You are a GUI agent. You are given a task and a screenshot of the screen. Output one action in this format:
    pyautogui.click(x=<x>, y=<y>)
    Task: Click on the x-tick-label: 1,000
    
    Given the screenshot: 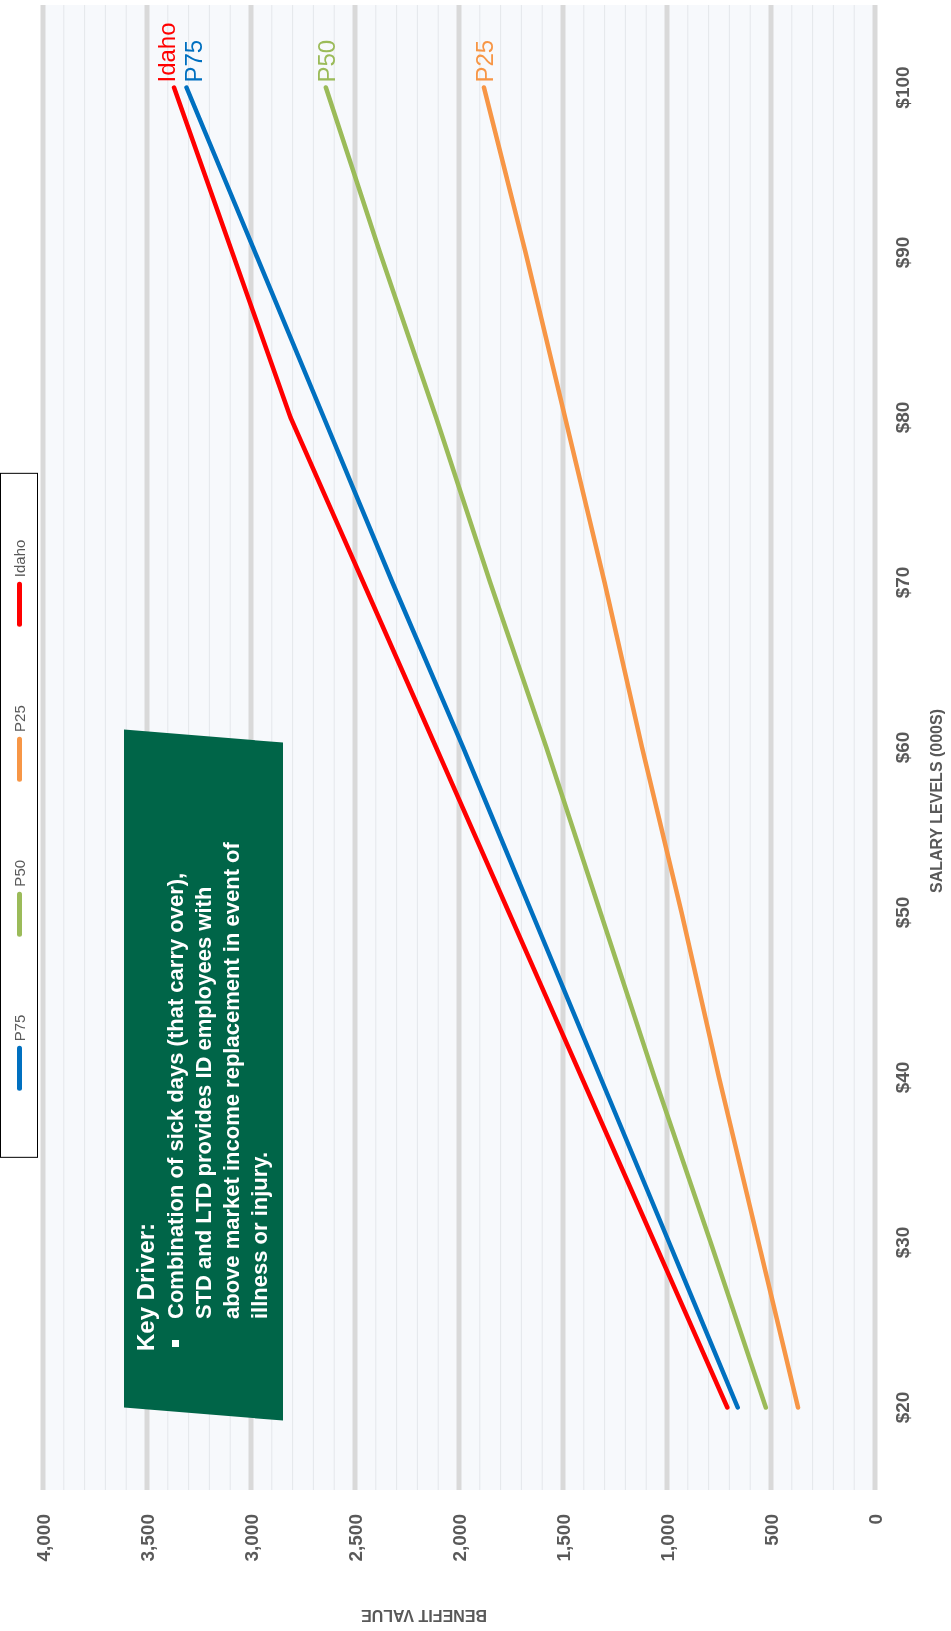 What is the action you would take?
    pyautogui.click(x=667, y=1538)
    